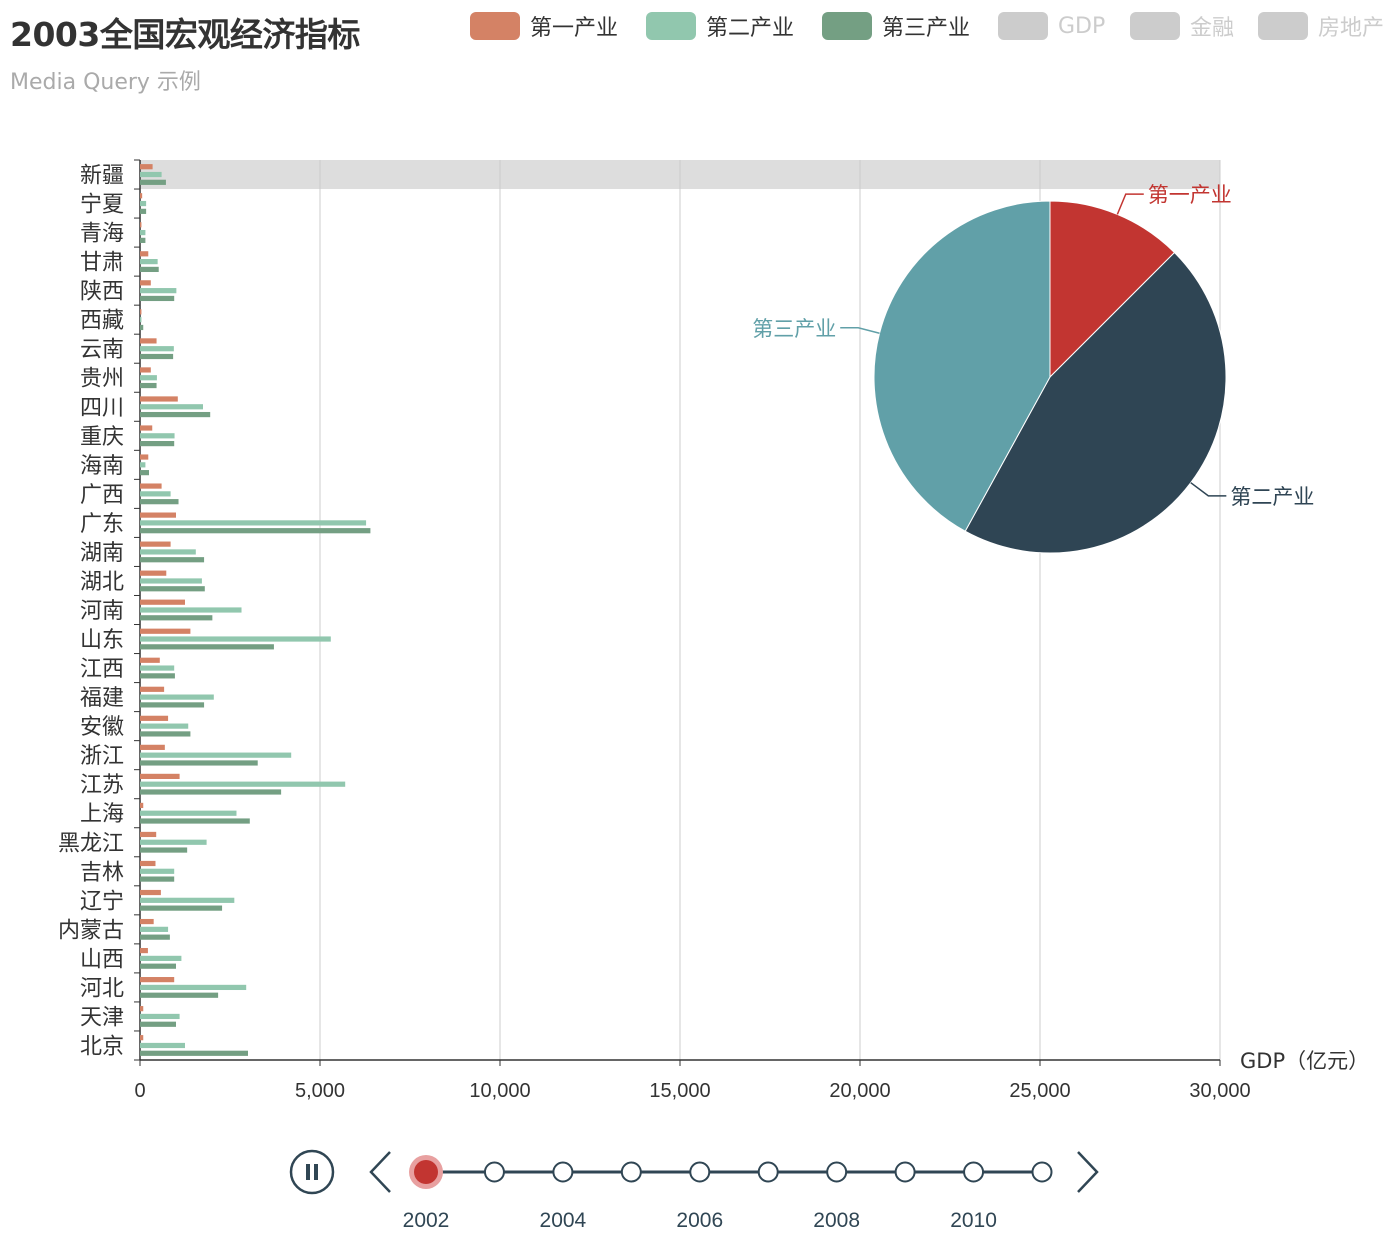 Image resolution: width=1400 pixels, height=1260 pixels. Describe the element at coordinates (102, 1046) in the screenshot. I see `category-label: 北京` at that location.